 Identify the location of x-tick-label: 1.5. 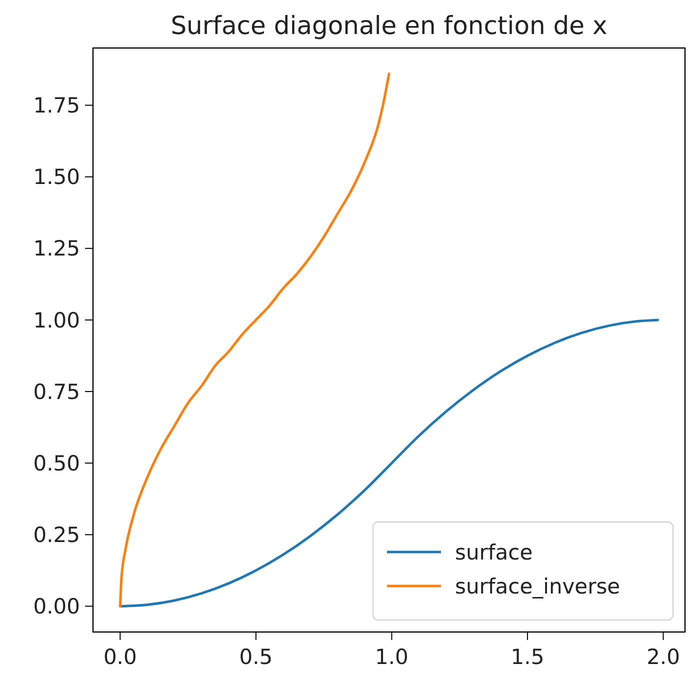
(527, 657).